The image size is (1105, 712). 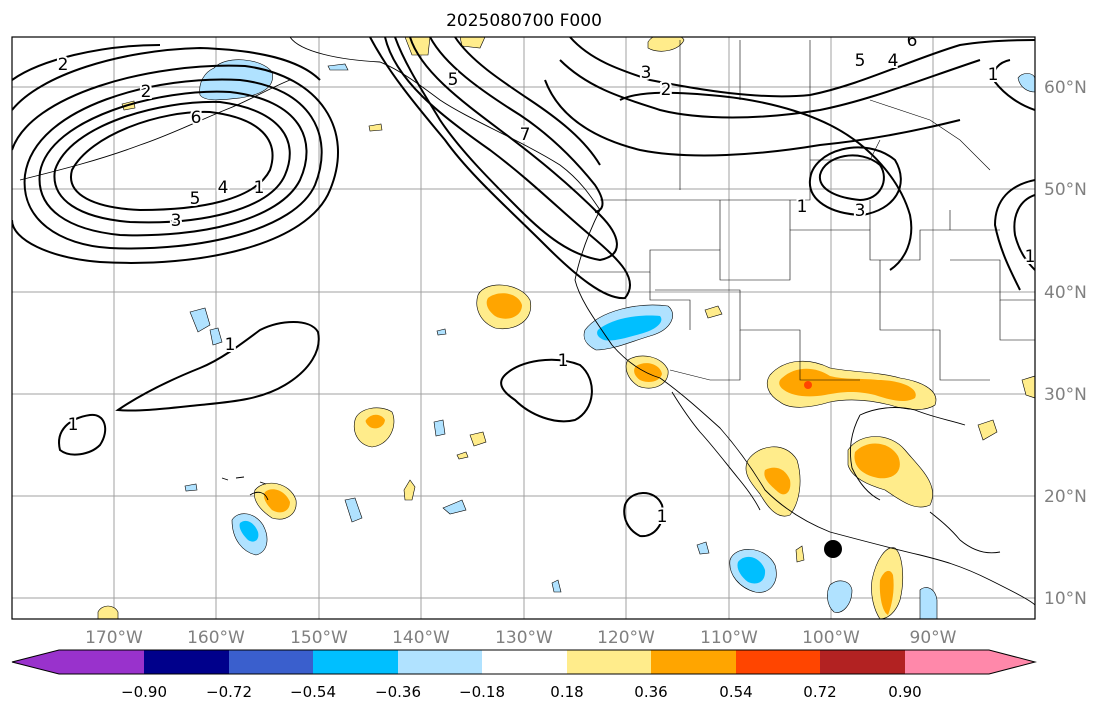 What do you see at coordinates (1065, 88) in the screenshot?
I see `lat-label: 60°N` at bounding box center [1065, 88].